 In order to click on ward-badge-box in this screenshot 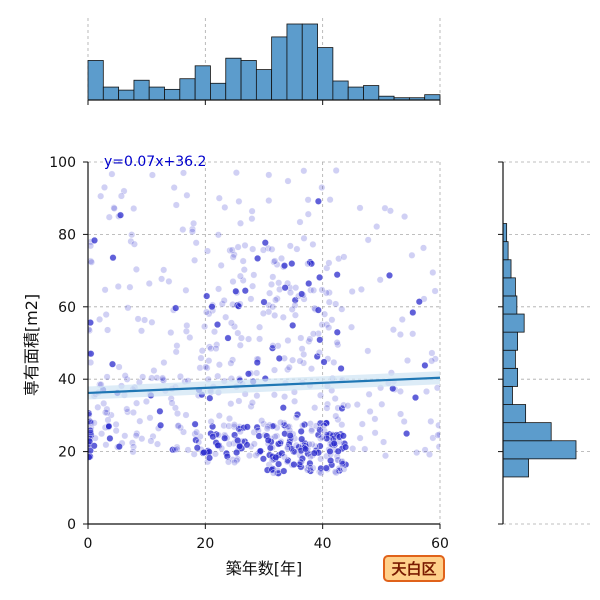, I will do `click(414, 568)`.